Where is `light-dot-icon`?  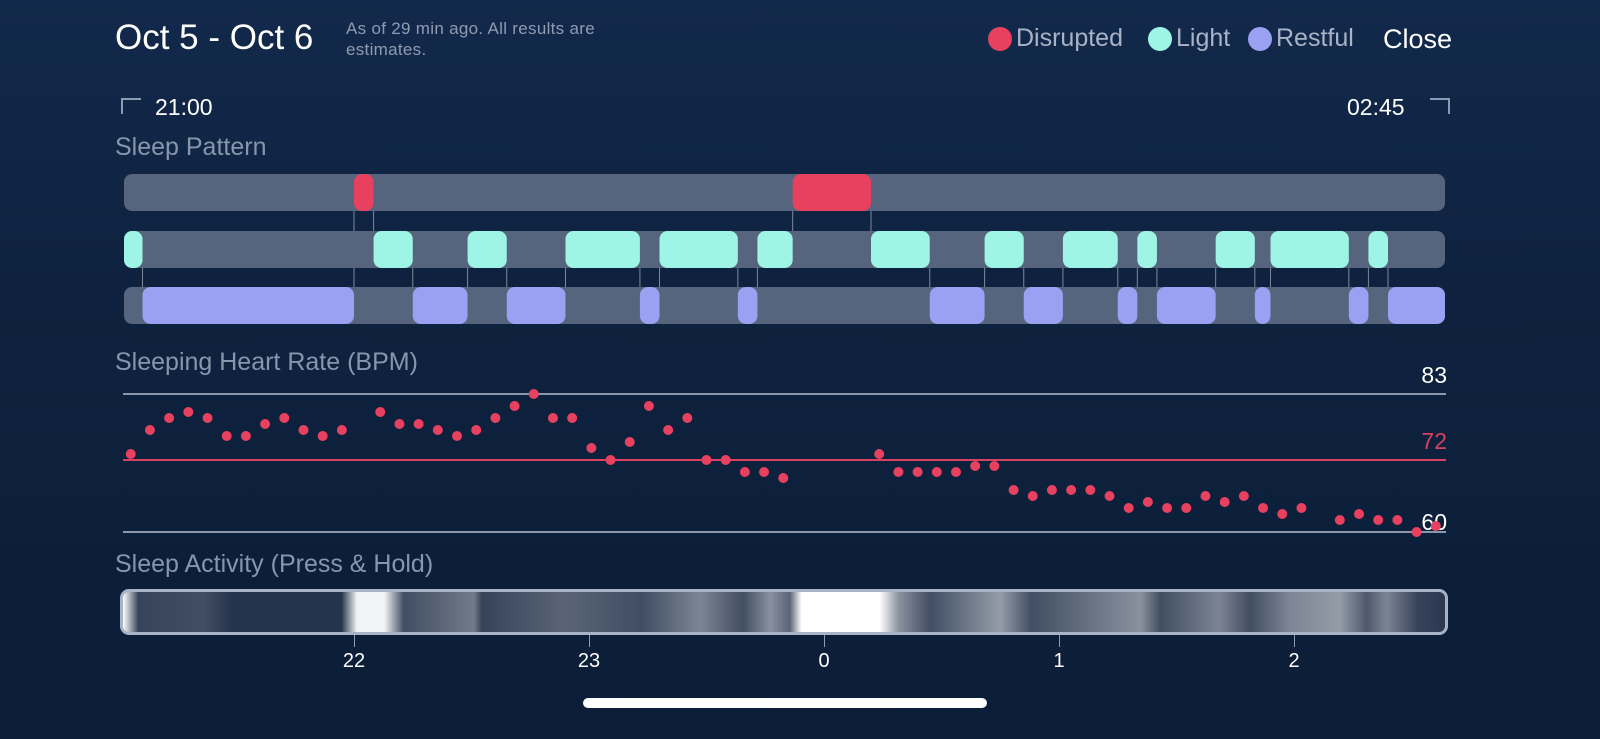 light-dot-icon is located at coordinates (1160, 38).